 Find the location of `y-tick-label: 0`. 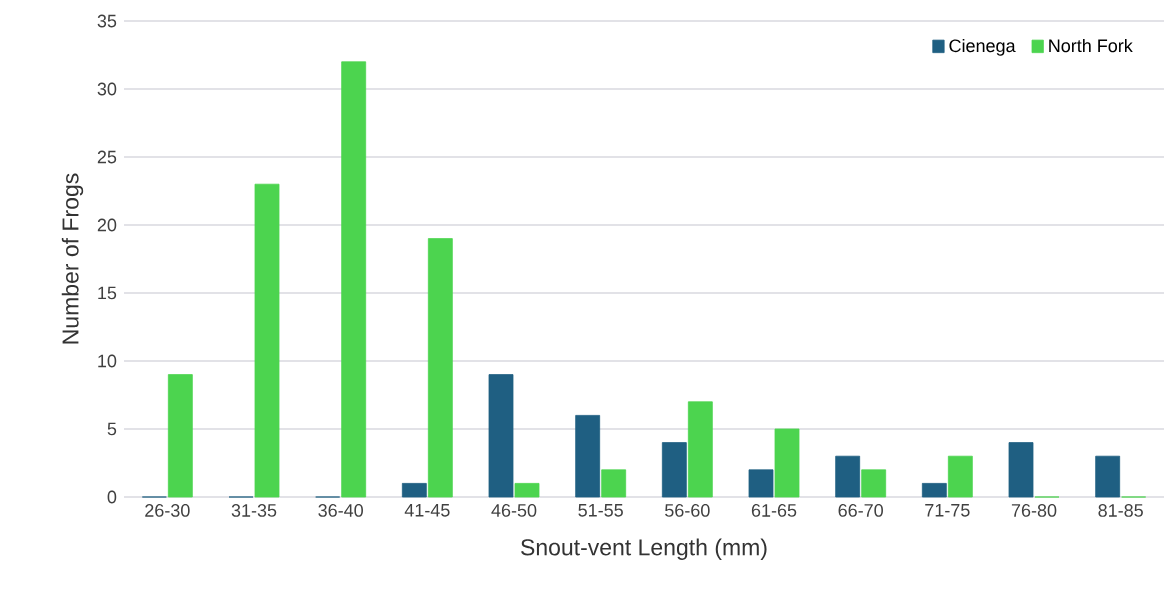

y-tick-label: 0 is located at coordinates (112, 497).